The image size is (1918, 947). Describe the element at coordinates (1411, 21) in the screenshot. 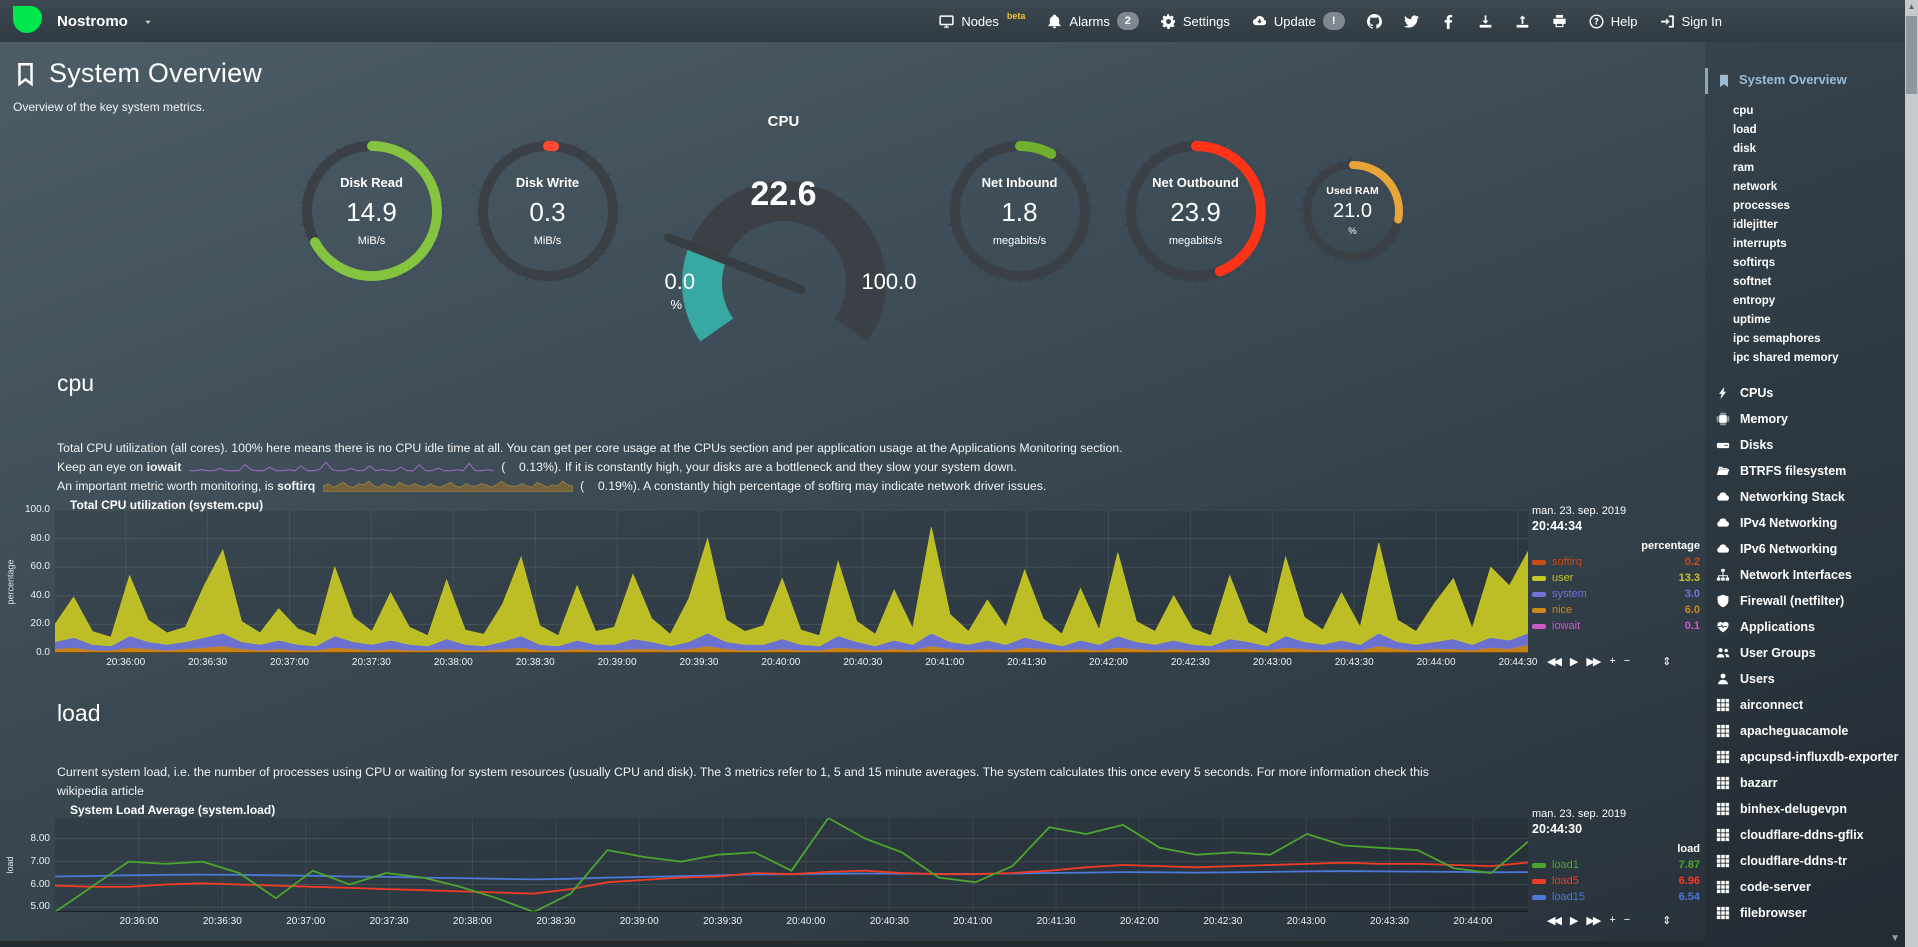

I see `nav-twitter` at that location.